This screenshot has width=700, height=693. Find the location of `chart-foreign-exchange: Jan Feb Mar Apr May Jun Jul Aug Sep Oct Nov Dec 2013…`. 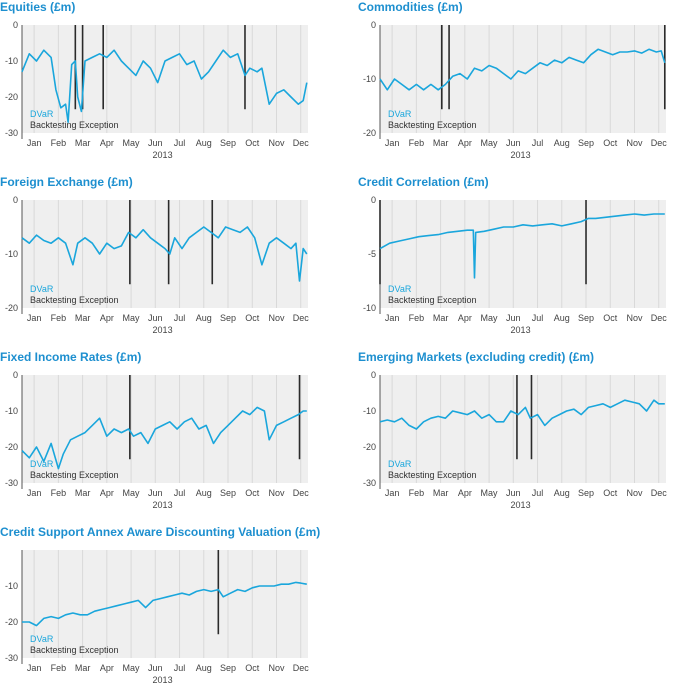

chart-foreign-exchange: Jan Feb Mar Apr May Jun Jul Aug Sep Oct Nov Dec 2013… is located at coordinates (157, 265).